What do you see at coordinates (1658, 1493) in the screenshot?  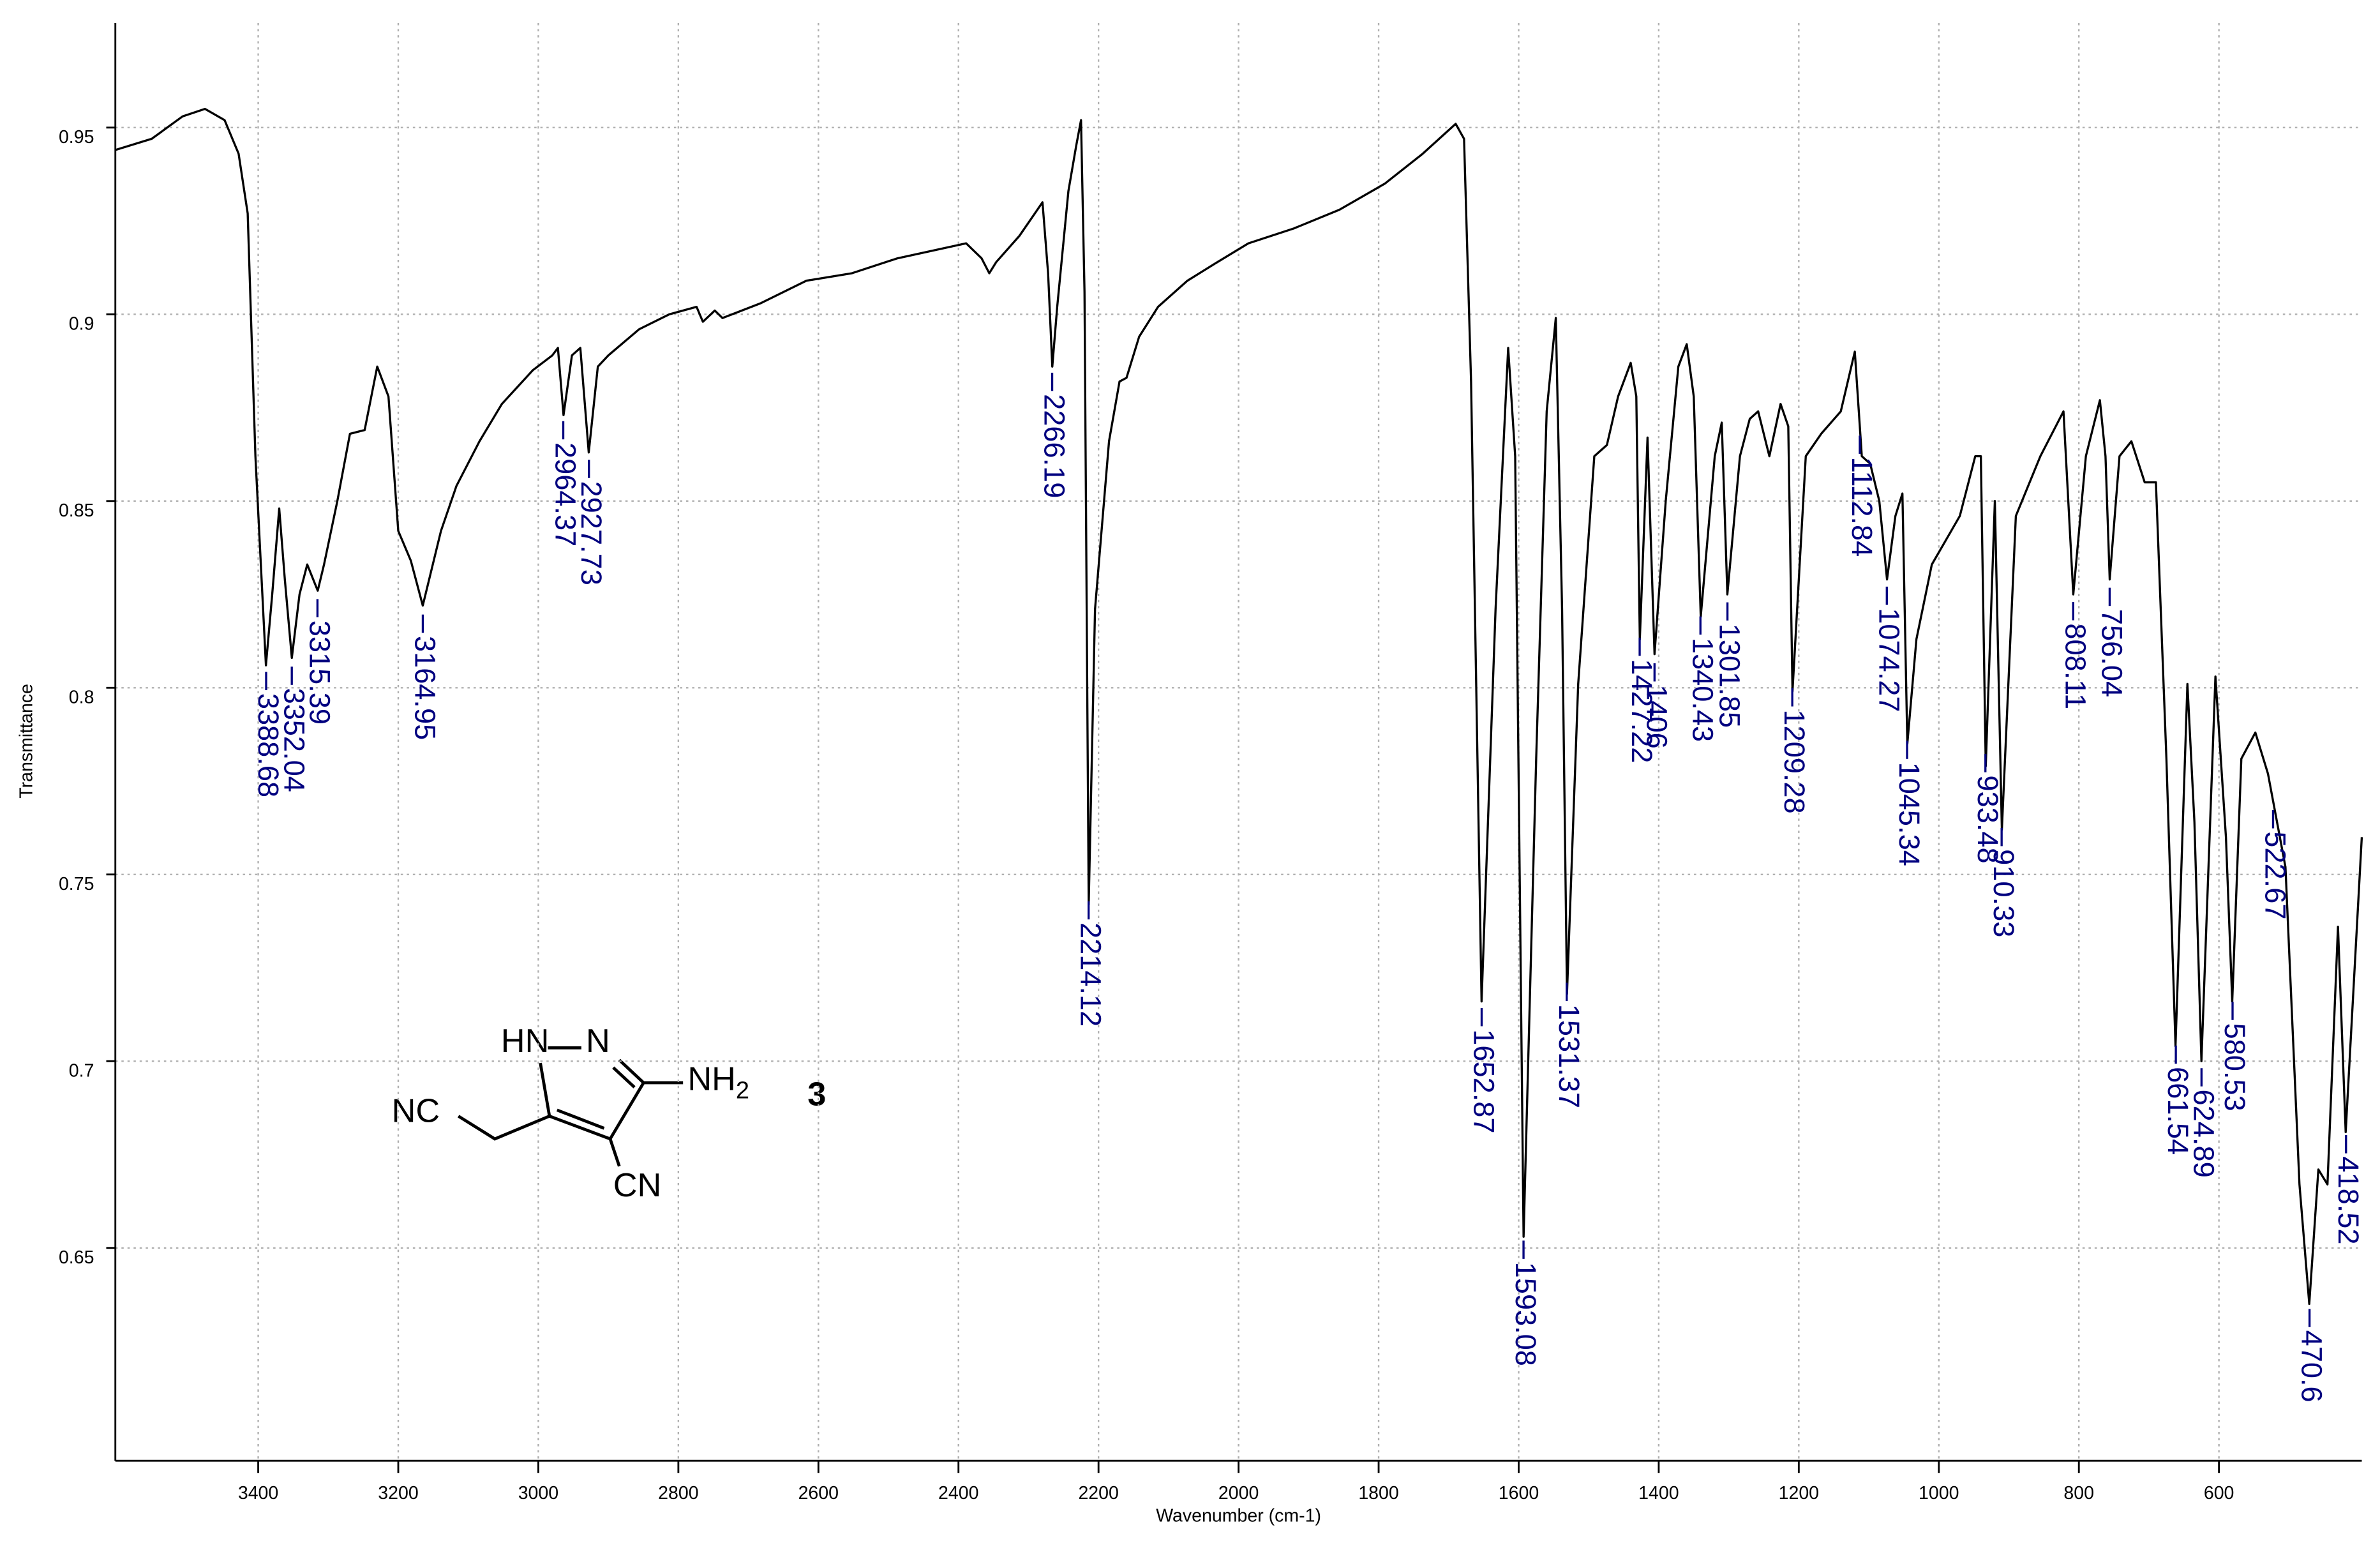 I see `x-tick-label: 1400` at bounding box center [1658, 1493].